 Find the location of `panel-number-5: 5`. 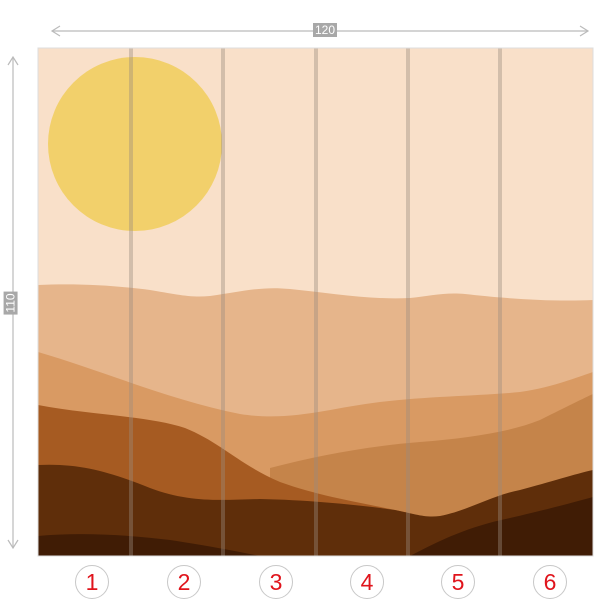

panel-number-5: 5 is located at coordinates (458, 582).